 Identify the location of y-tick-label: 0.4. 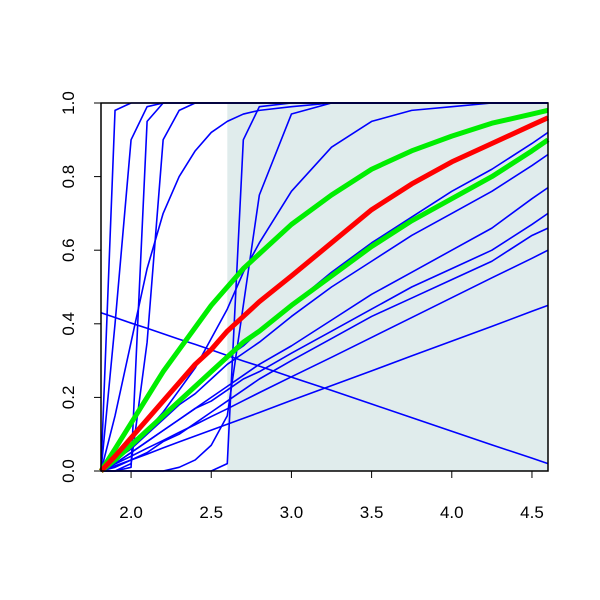
(68, 324).